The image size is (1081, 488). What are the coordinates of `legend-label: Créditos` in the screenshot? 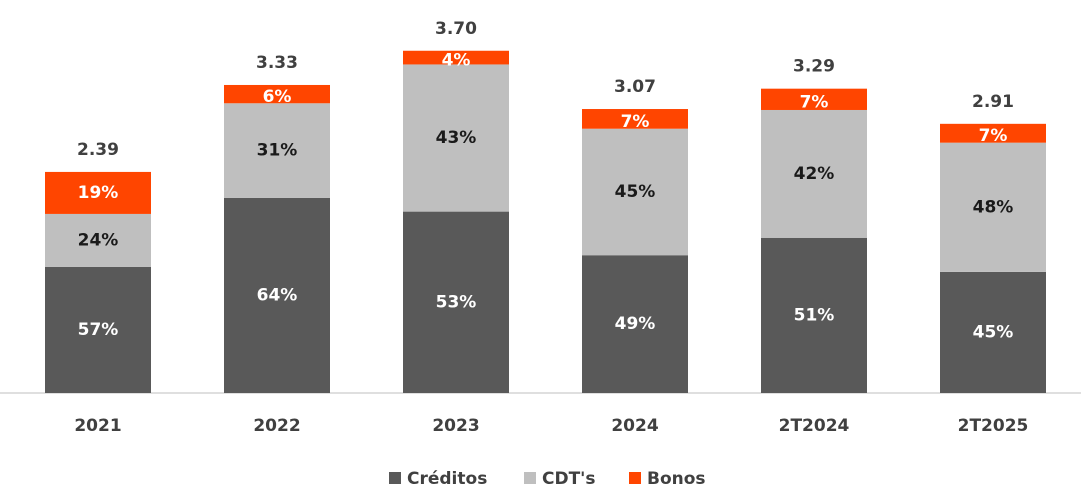 It's located at (447, 478).